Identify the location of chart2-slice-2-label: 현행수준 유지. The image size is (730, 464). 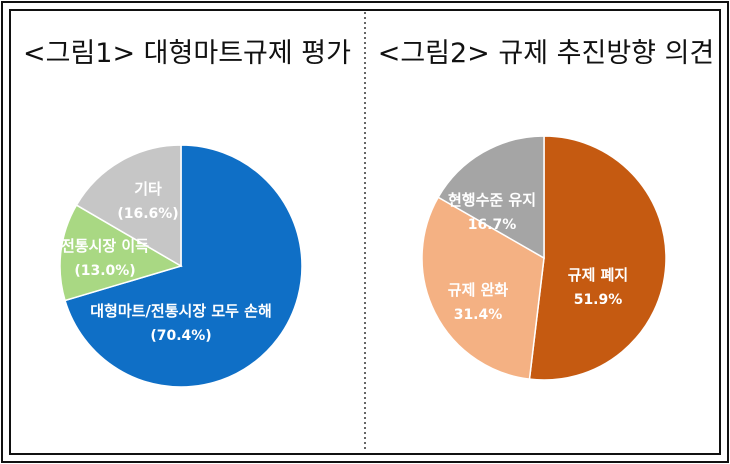
(492, 200).